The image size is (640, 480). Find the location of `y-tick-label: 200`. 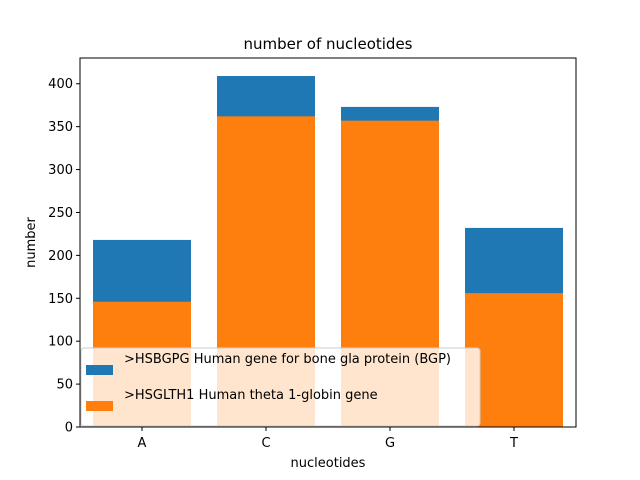

y-tick-label: 200 is located at coordinates (60, 256).